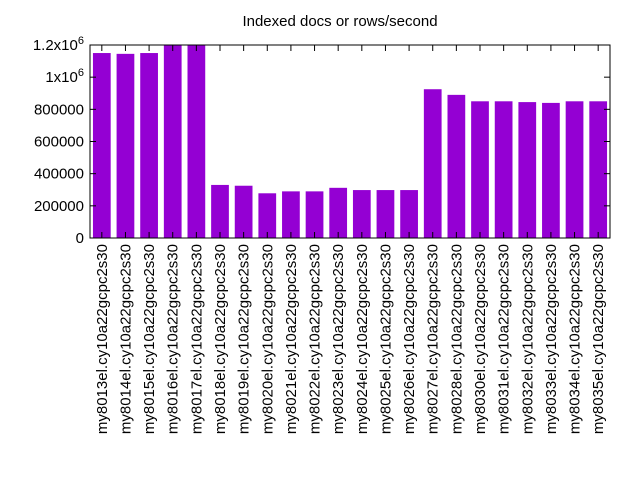 This screenshot has width=640, height=480. Describe the element at coordinates (433, 339) in the screenshot. I see `x-tick-label-14: my8027el.cy10a22gcpc2s30` at that location.